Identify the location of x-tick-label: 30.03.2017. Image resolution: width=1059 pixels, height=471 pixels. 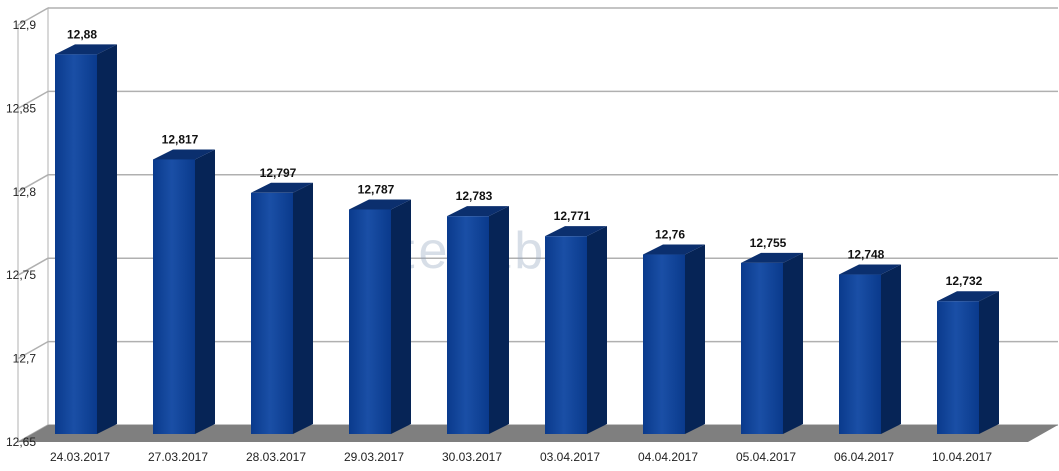
(472, 457).